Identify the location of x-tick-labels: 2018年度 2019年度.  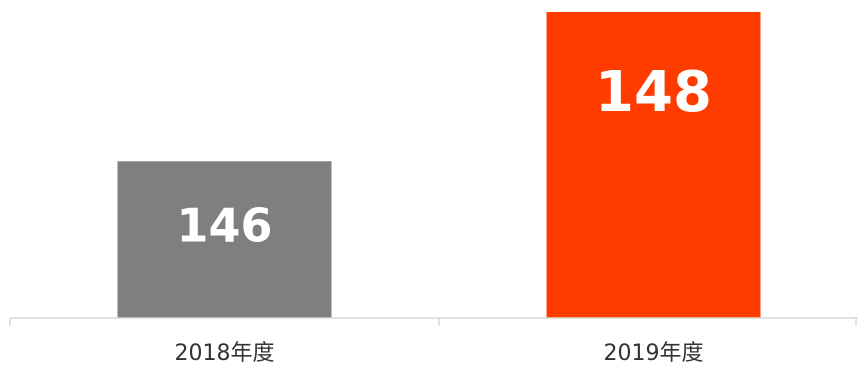
(439, 353).